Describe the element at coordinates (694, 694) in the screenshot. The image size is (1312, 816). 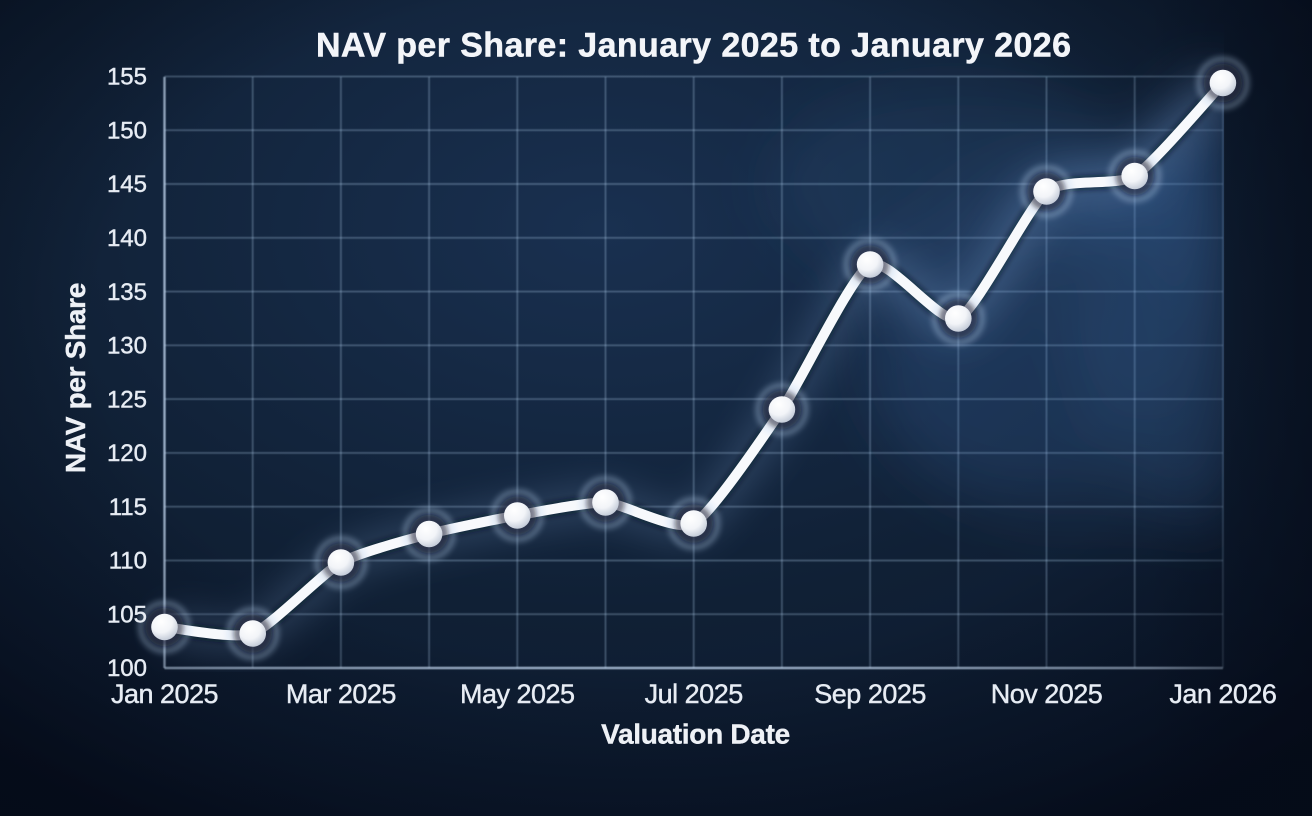
I see `svg-text: Jul 2025` at that location.